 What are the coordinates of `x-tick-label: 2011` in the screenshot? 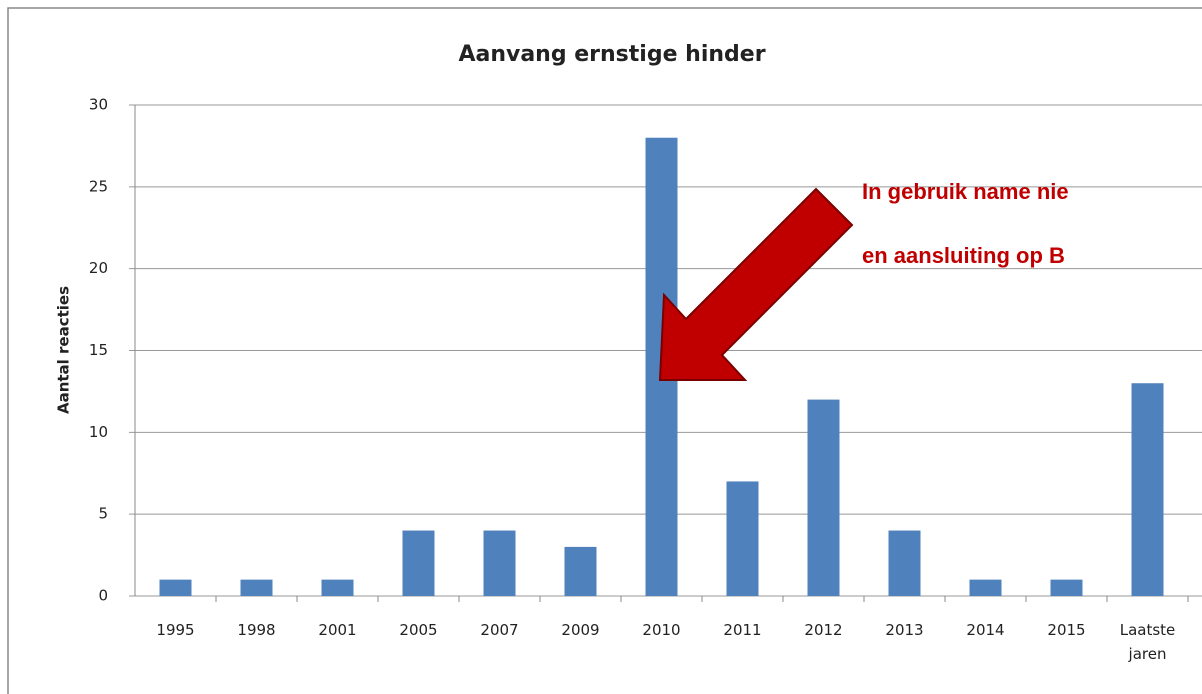 It's located at (742, 630).